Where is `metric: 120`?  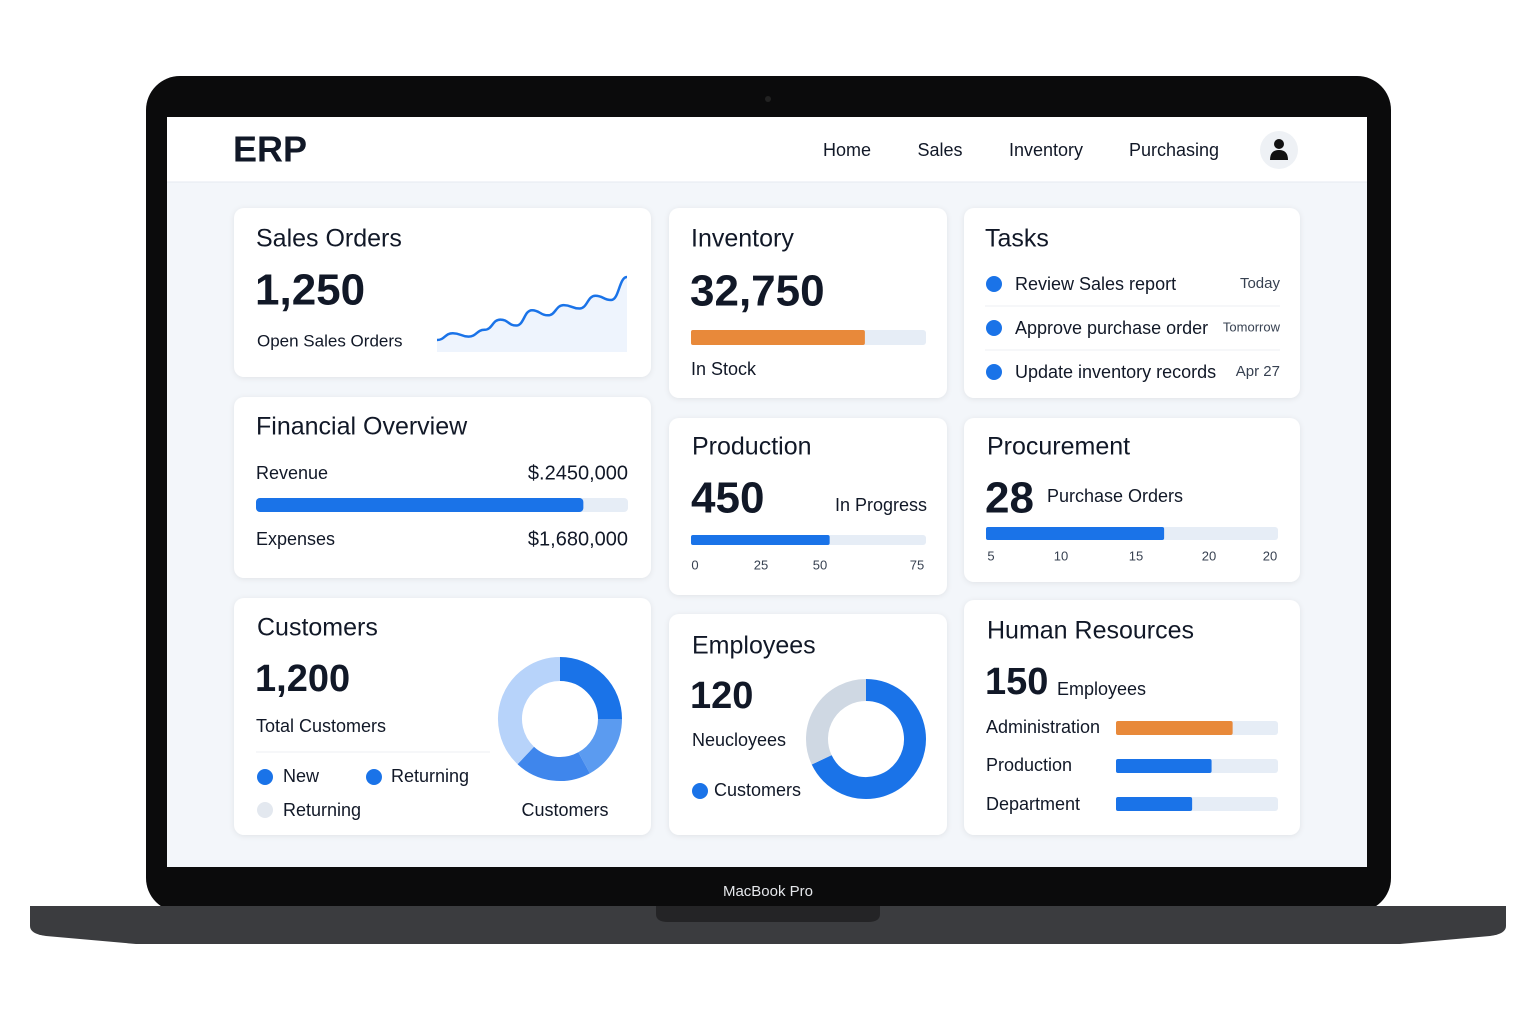 metric: 120 is located at coordinates (721, 696).